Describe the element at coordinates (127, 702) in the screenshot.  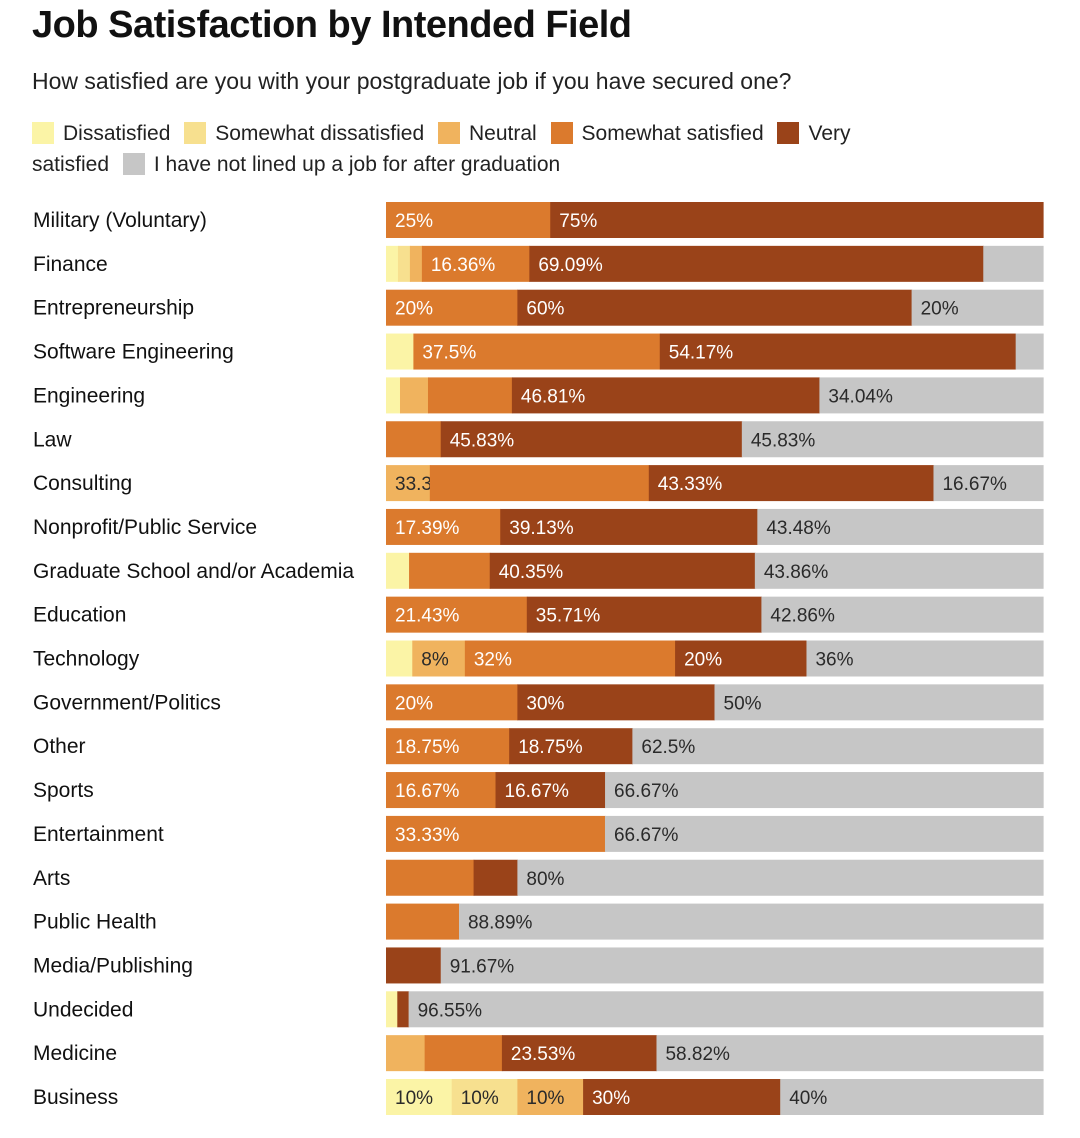
I see `category-label: Government/Politics` at that location.